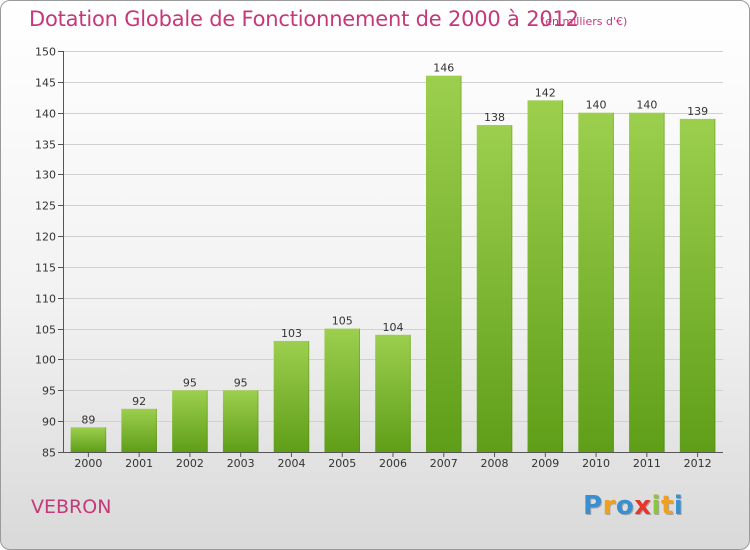  Describe the element at coordinates (45, 330) in the screenshot. I see `y-tick-label: 105` at that location.